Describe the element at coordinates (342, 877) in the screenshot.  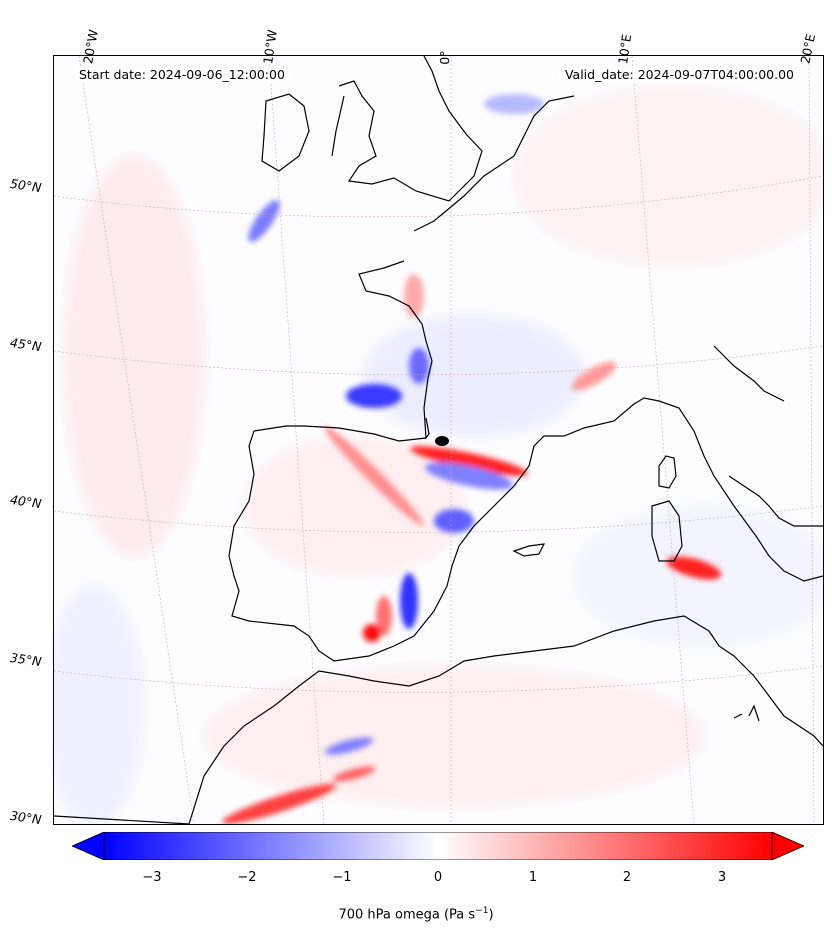
I see `colorbar-tick: −1` at that location.